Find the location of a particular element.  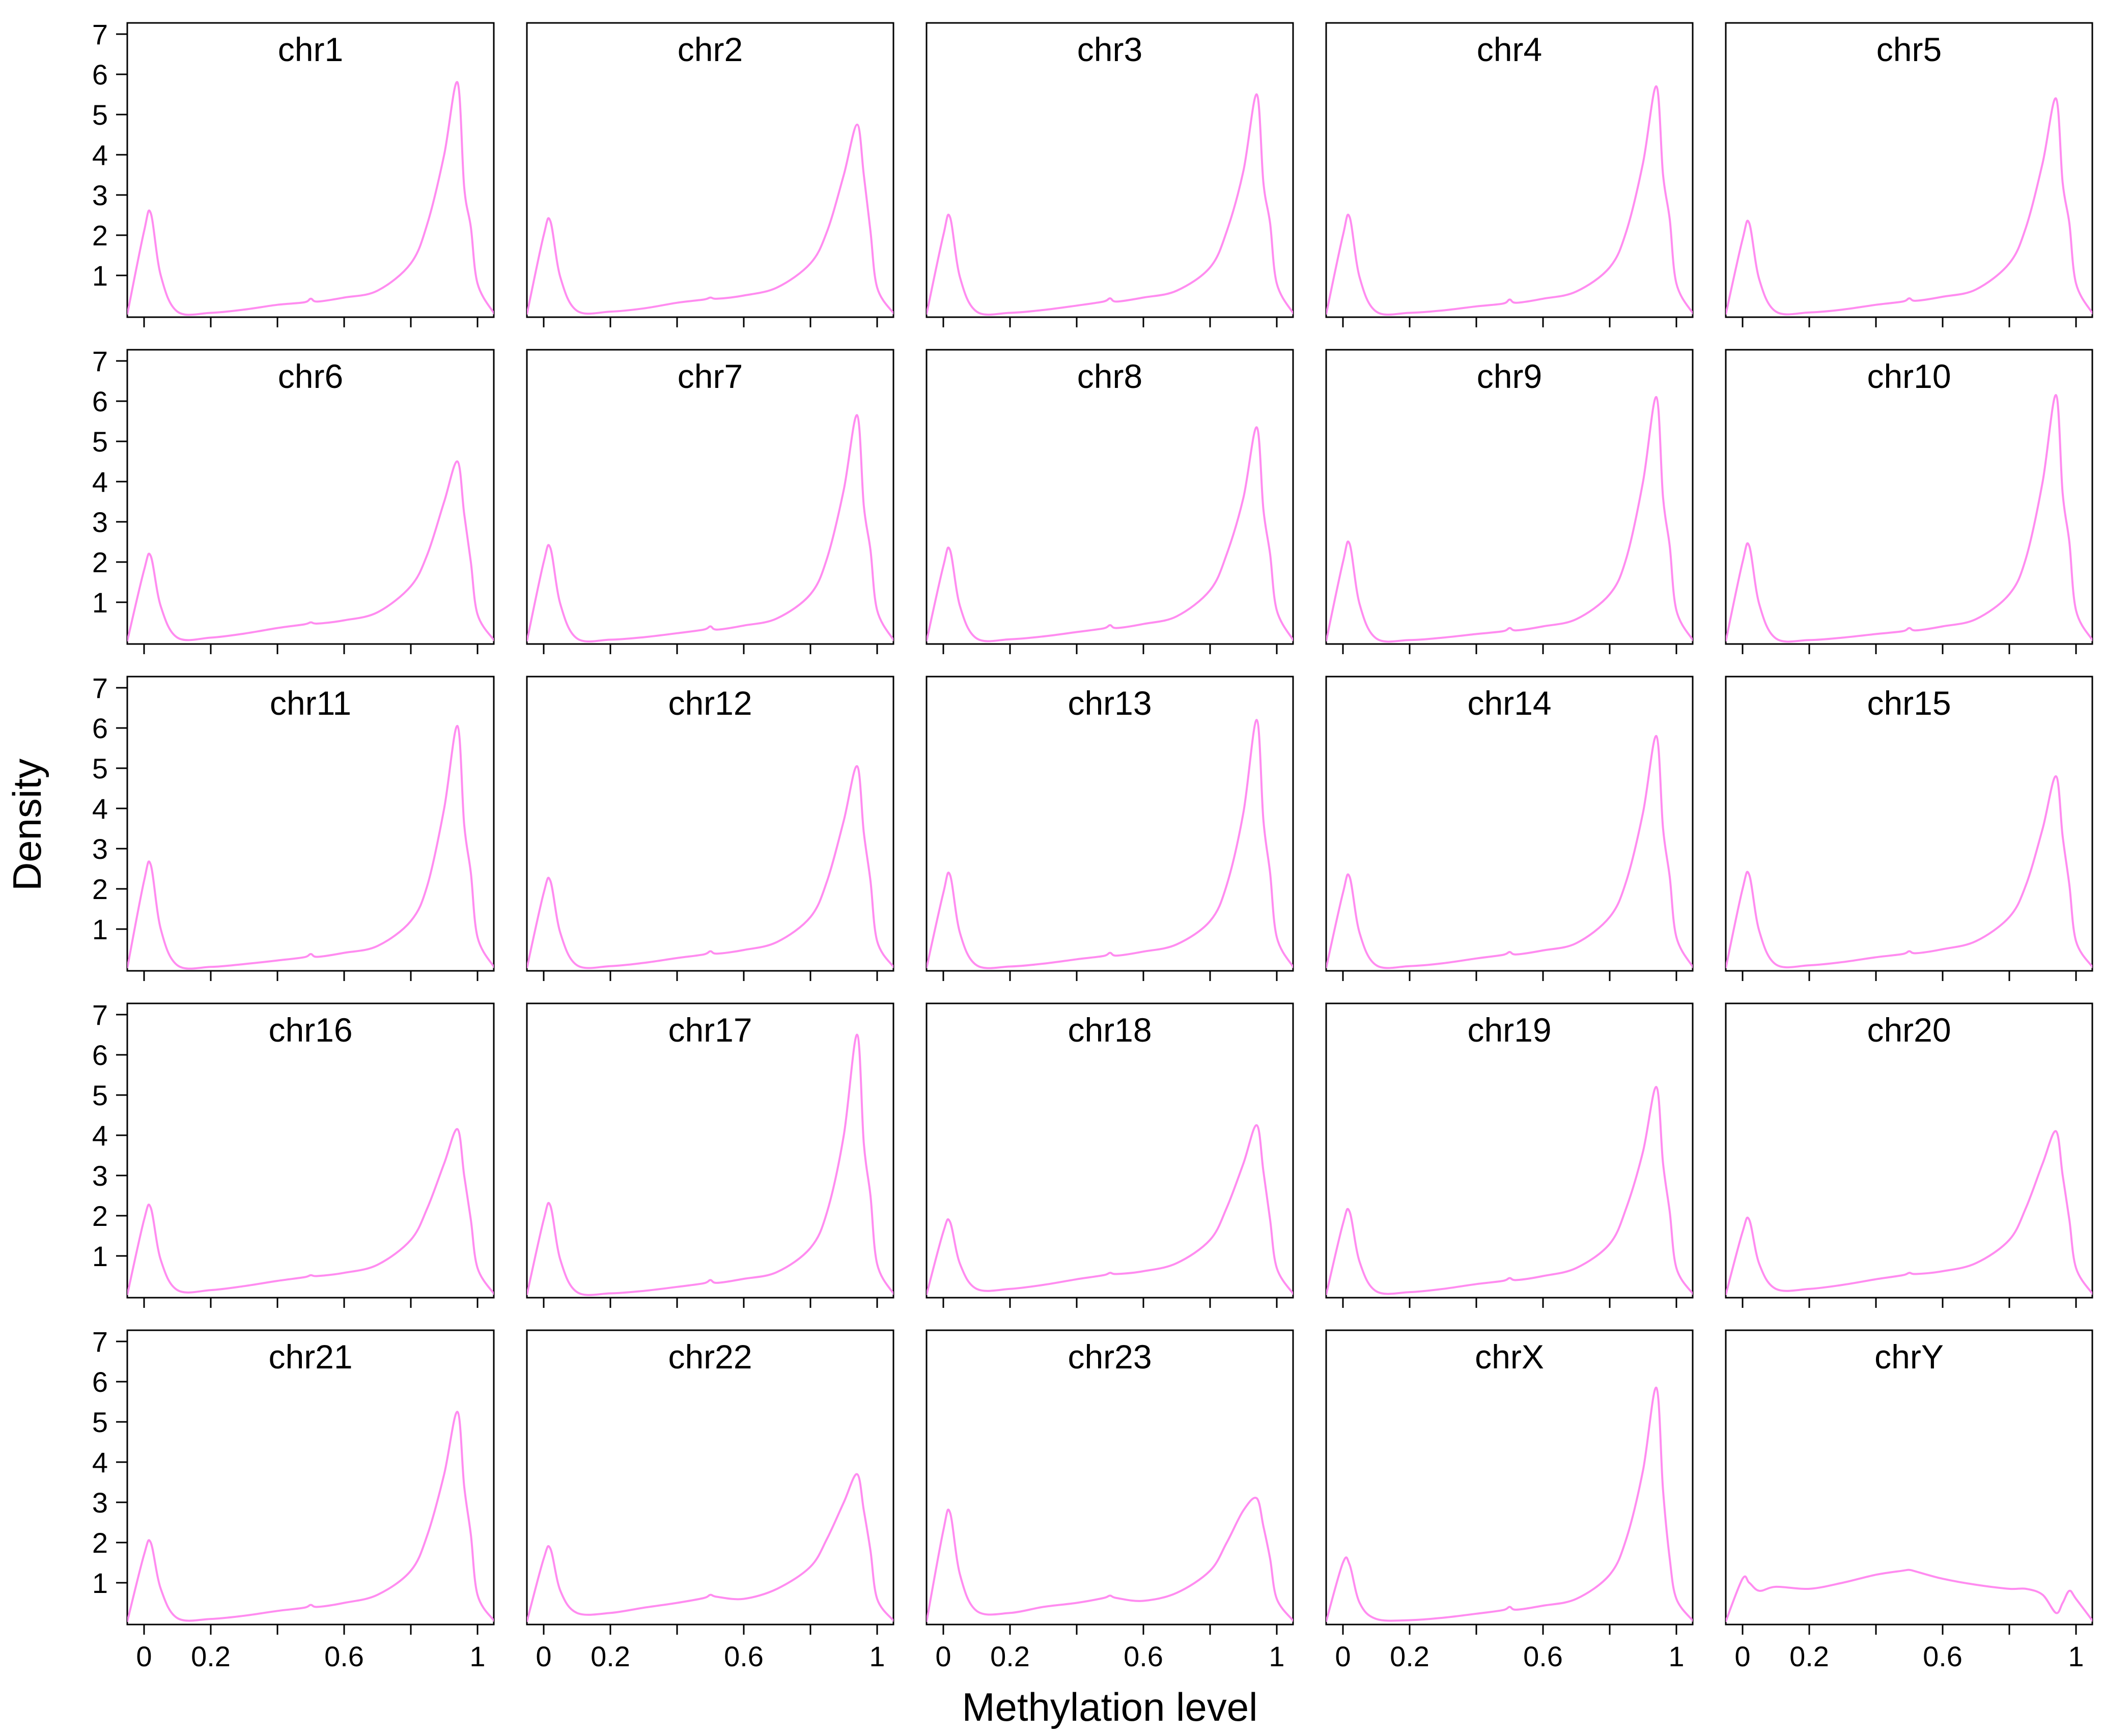

density-curve-chr10 is located at coordinates (1909, 518).